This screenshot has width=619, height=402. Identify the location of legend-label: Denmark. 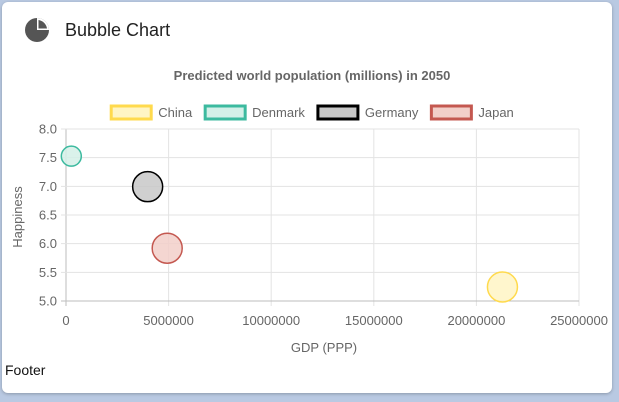
(278, 112).